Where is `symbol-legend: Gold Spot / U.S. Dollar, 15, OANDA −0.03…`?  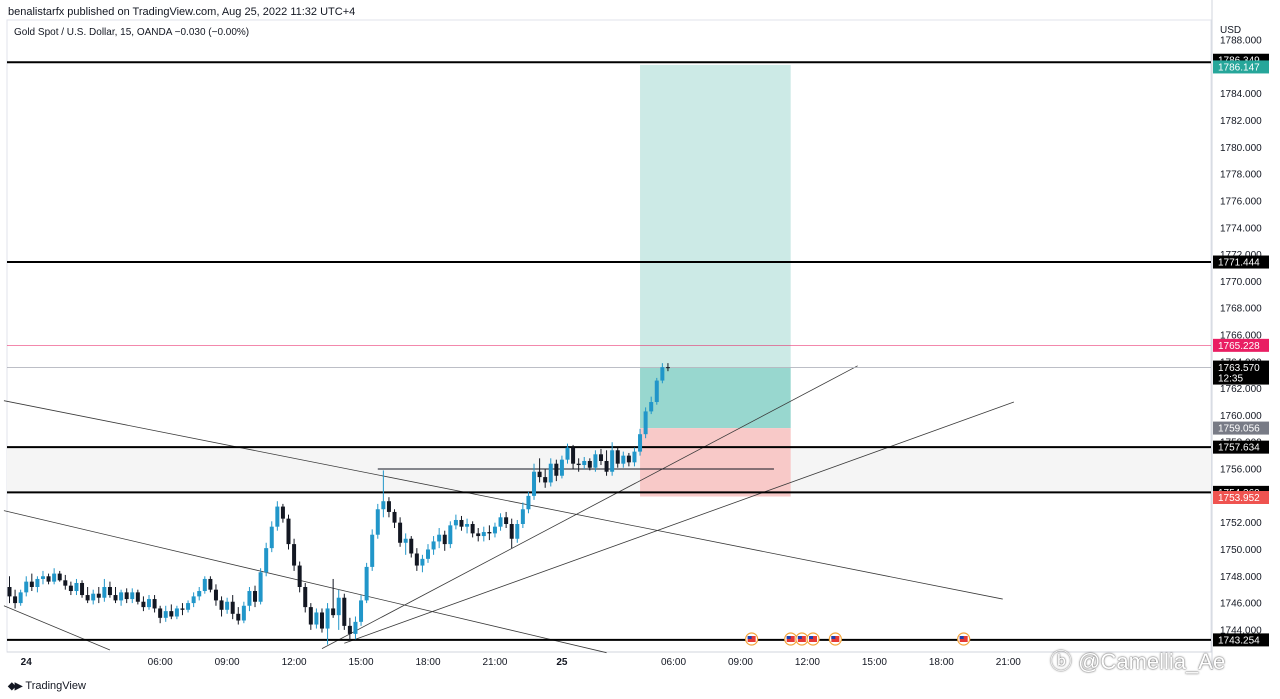
symbol-legend: Gold Spot / U.S. Dollar, 15, OANDA −0.03… is located at coordinates (131, 32).